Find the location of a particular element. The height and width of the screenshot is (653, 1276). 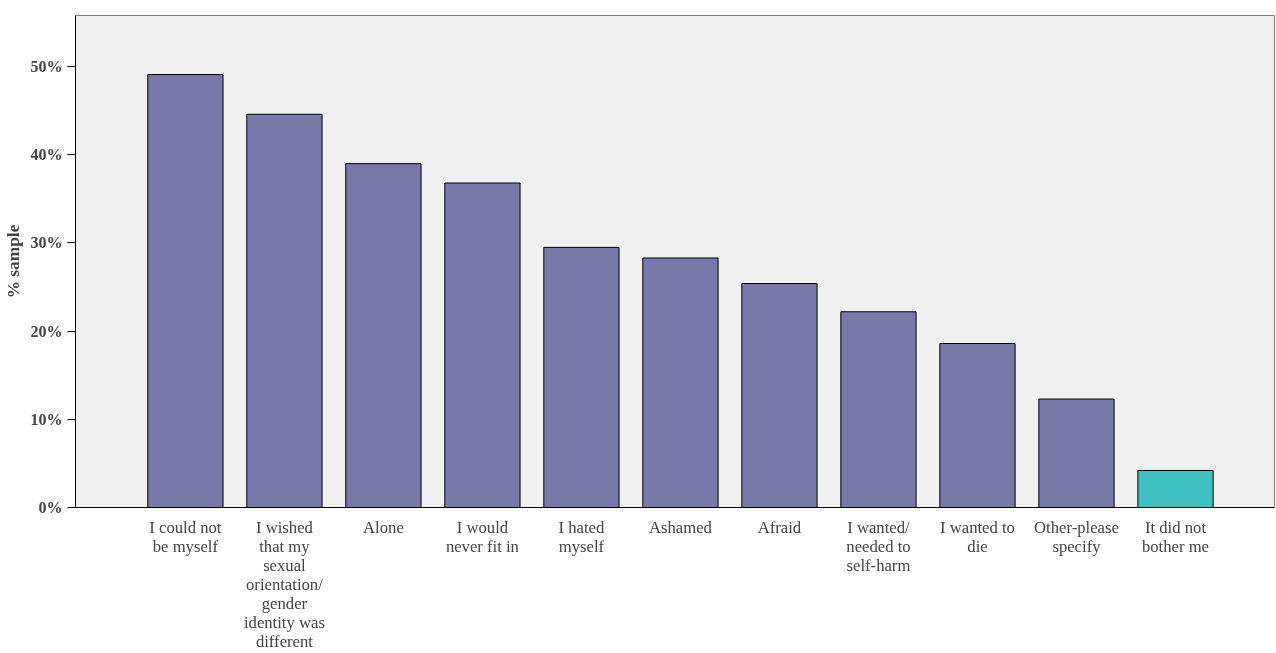

x-tick-label: It did not bother me is located at coordinates (1175, 536).